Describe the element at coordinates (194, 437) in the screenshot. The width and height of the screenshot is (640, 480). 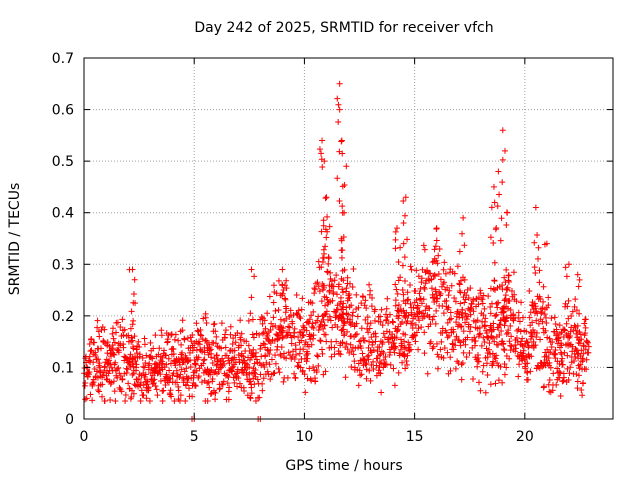
I see `x-tick-label: 5` at that location.